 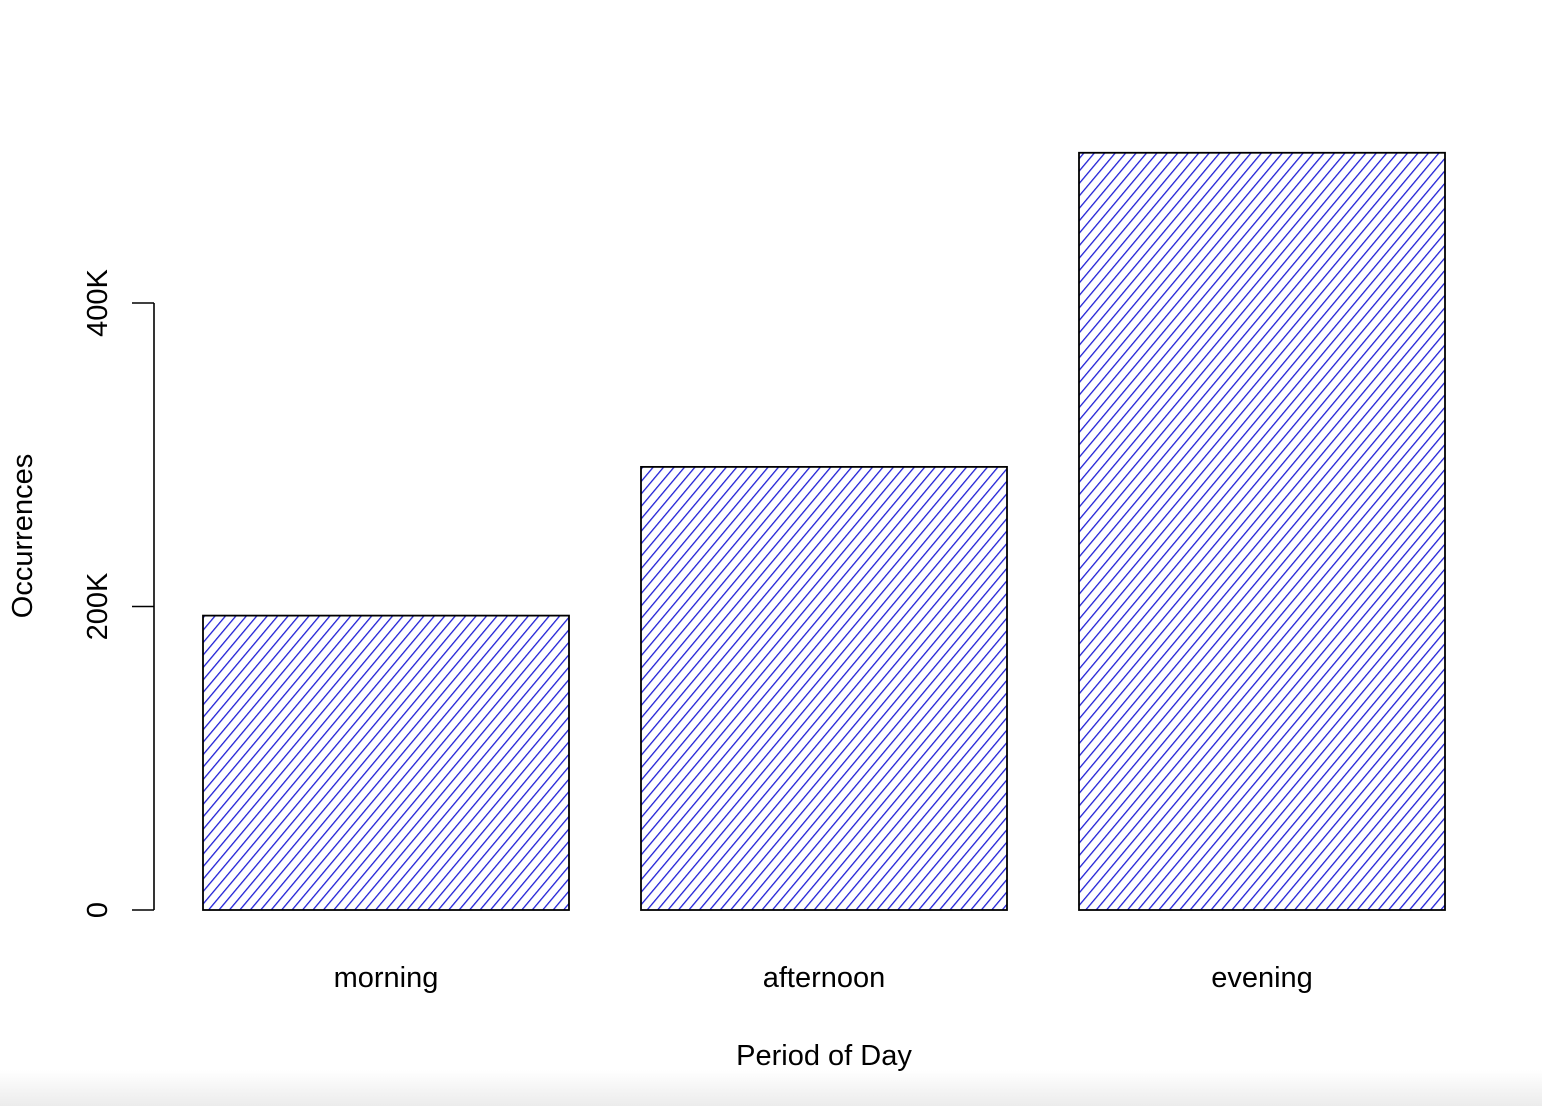 What do you see at coordinates (98, 606) in the screenshot?
I see `y-tick-label: 200K` at bounding box center [98, 606].